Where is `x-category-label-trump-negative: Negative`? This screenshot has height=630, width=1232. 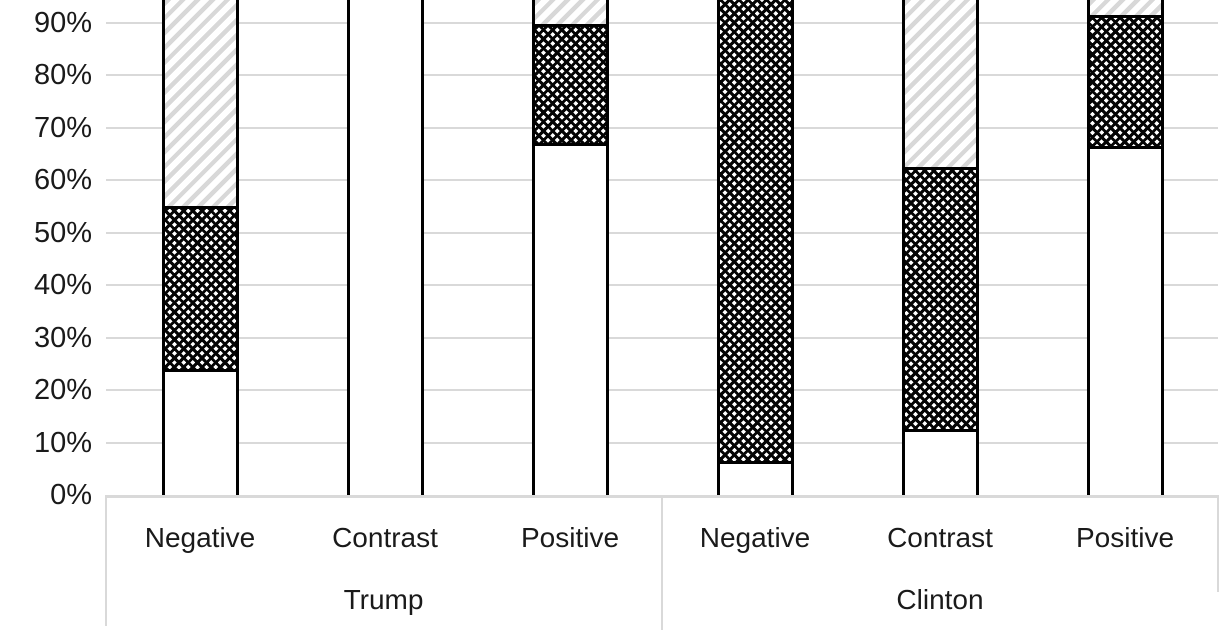 x-category-label-trump-negative: Negative is located at coordinates (200, 537).